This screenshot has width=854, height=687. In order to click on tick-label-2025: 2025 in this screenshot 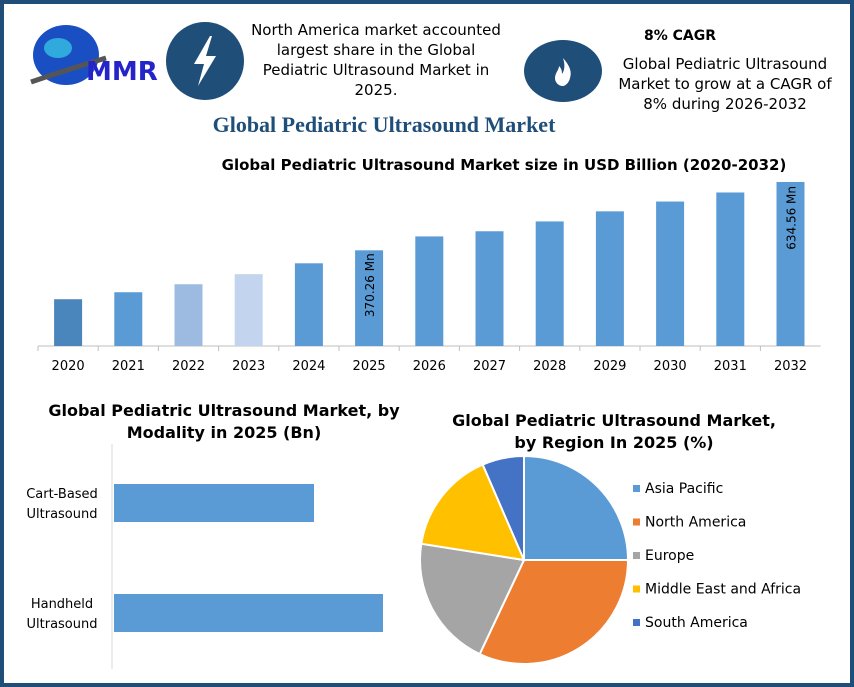, I will do `click(369, 366)`.